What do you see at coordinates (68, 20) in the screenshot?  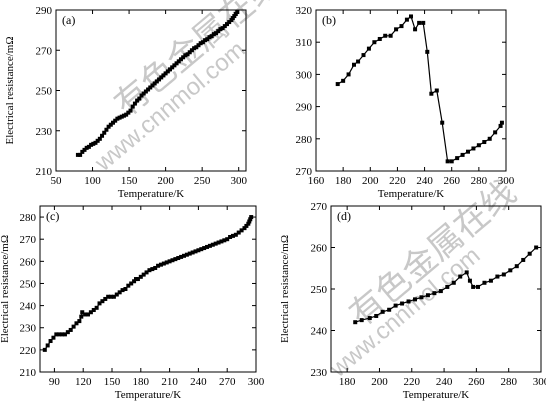 I see `panel-label: (a)` at bounding box center [68, 20].